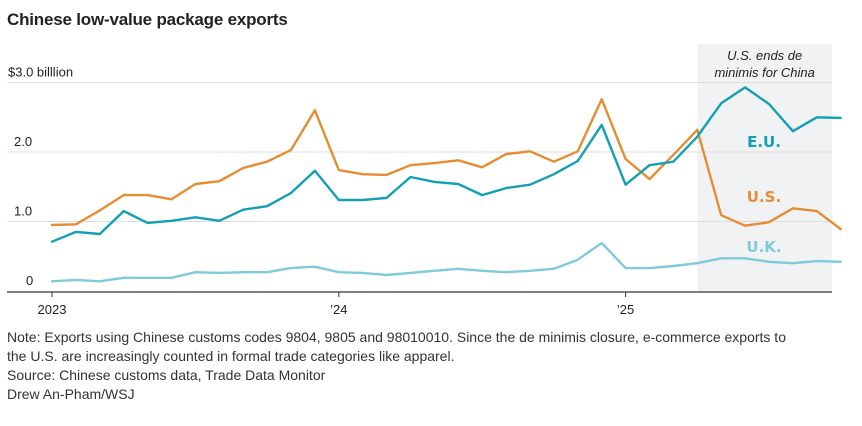 Image resolution: width=862 pixels, height=426 pixels. Describe the element at coordinates (446, 262) in the screenshot. I see `series-line-uk` at that location.